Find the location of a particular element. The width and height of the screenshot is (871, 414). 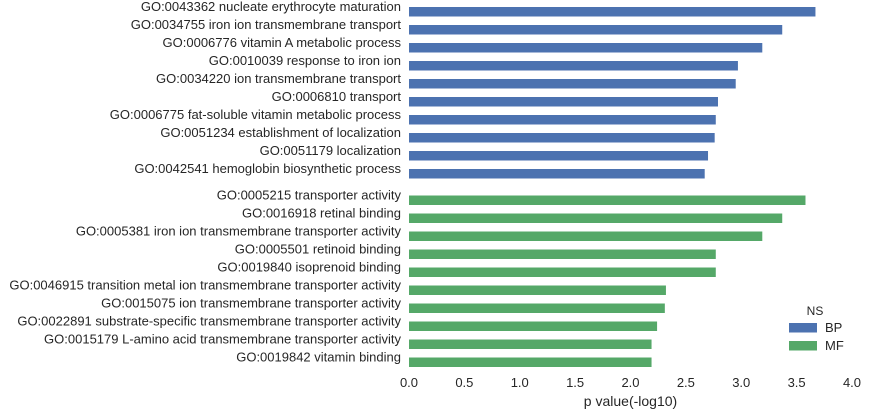

category-label: GO:0051234 establishment of localization is located at coordinates (280, 132).